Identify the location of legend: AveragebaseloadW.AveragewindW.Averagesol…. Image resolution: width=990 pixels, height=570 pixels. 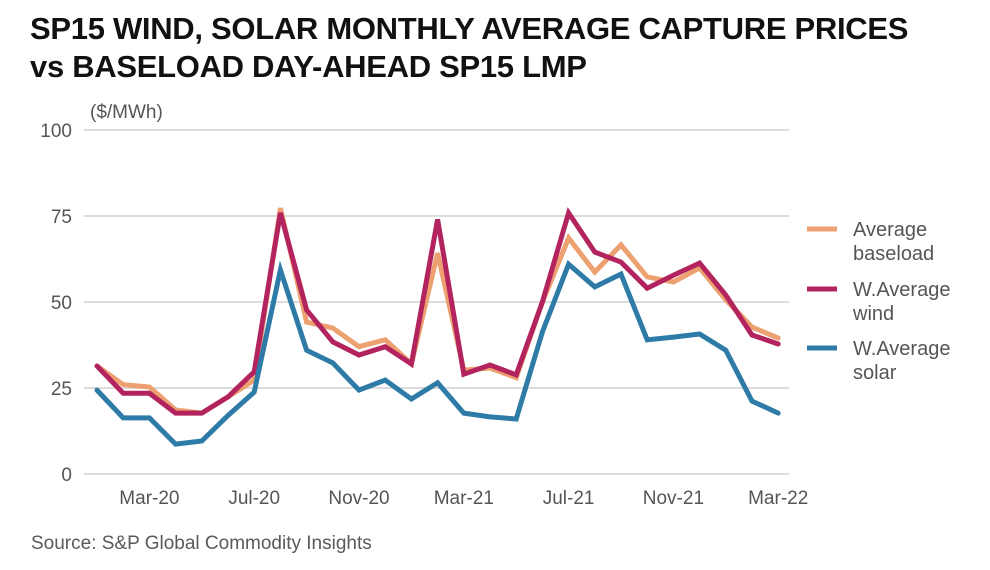
(878, 301).